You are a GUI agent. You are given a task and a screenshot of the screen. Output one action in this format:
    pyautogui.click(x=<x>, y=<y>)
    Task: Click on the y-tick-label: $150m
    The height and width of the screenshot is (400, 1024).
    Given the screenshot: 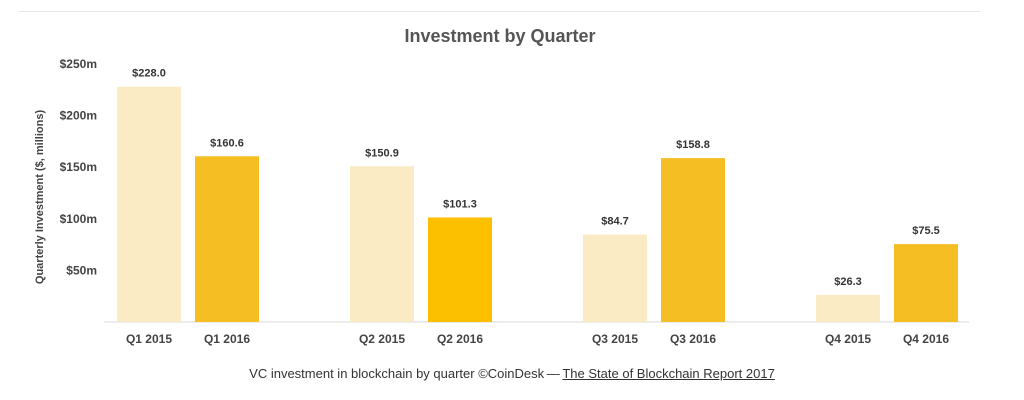 What is the action you would take?
    pyautogui.click(x=78, y=167)
    